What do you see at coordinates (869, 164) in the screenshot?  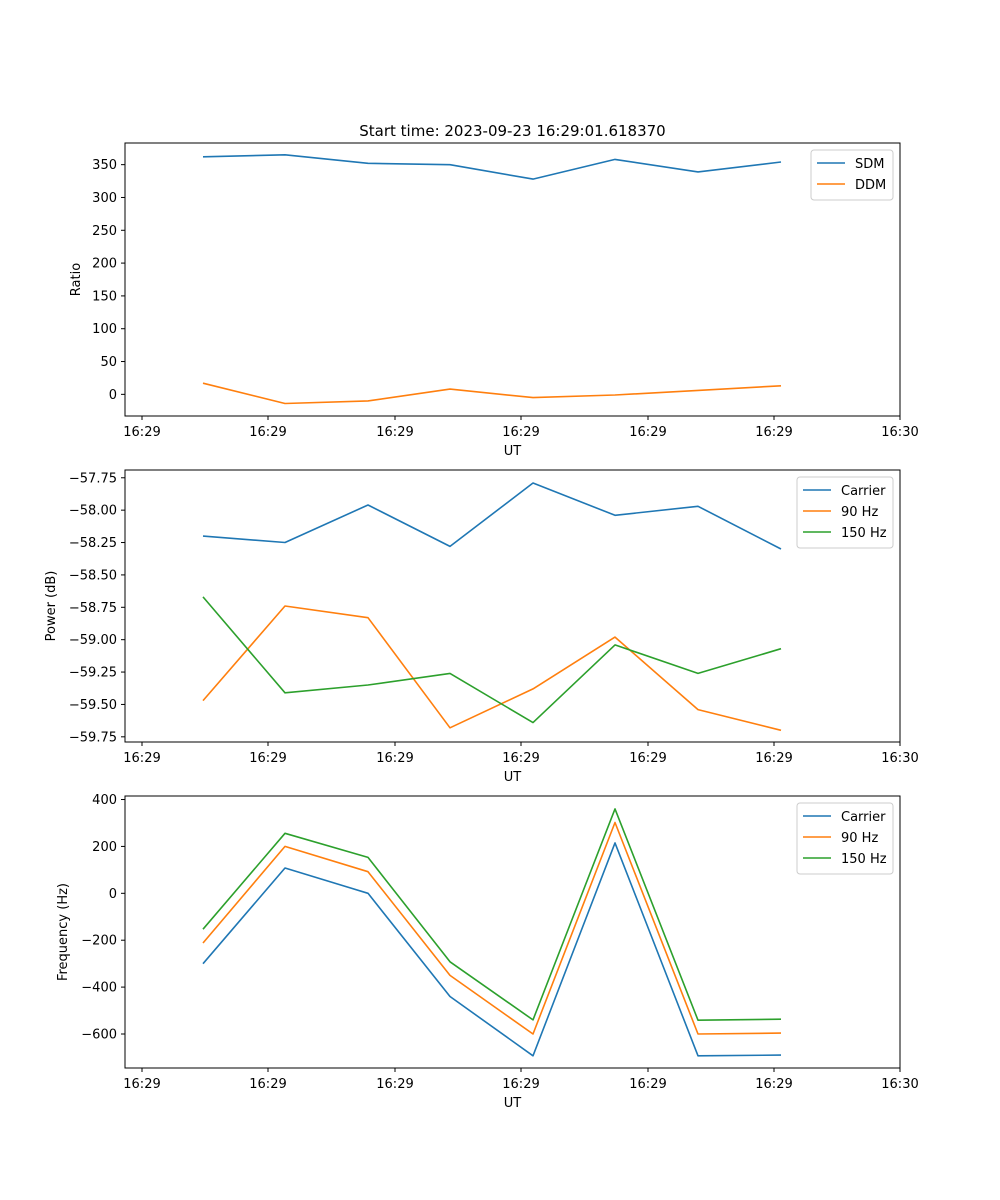 I see `legend-label: SDM` at bounding box center [869, 164].